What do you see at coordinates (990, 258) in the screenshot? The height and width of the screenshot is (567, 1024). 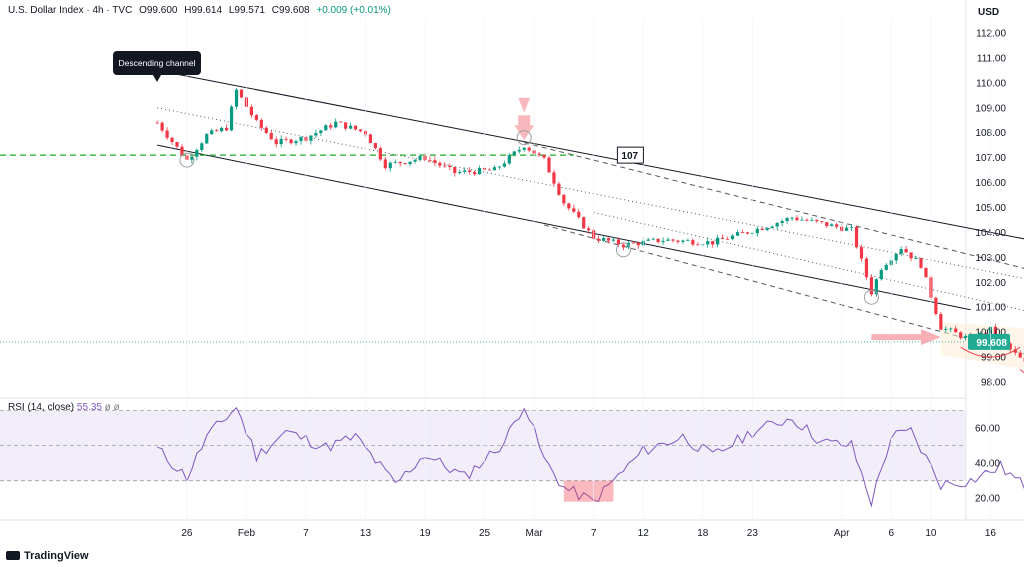 I see `price-tick-label: 103.00` at bounding box center [990, 258].